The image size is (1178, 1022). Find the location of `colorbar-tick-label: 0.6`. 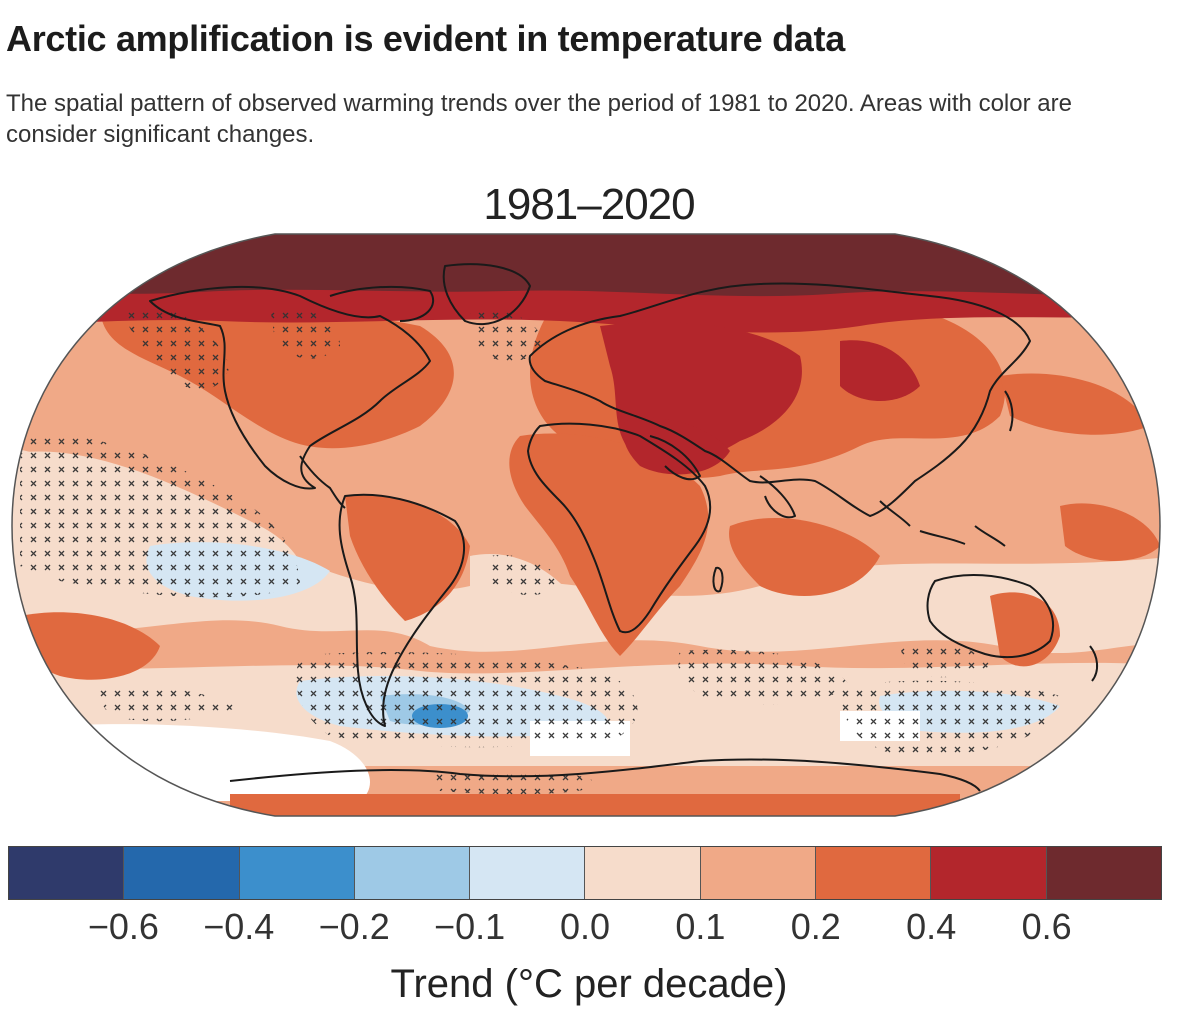

colorbar-tick-label: 0.6 is located at coordinates (1046, 926).